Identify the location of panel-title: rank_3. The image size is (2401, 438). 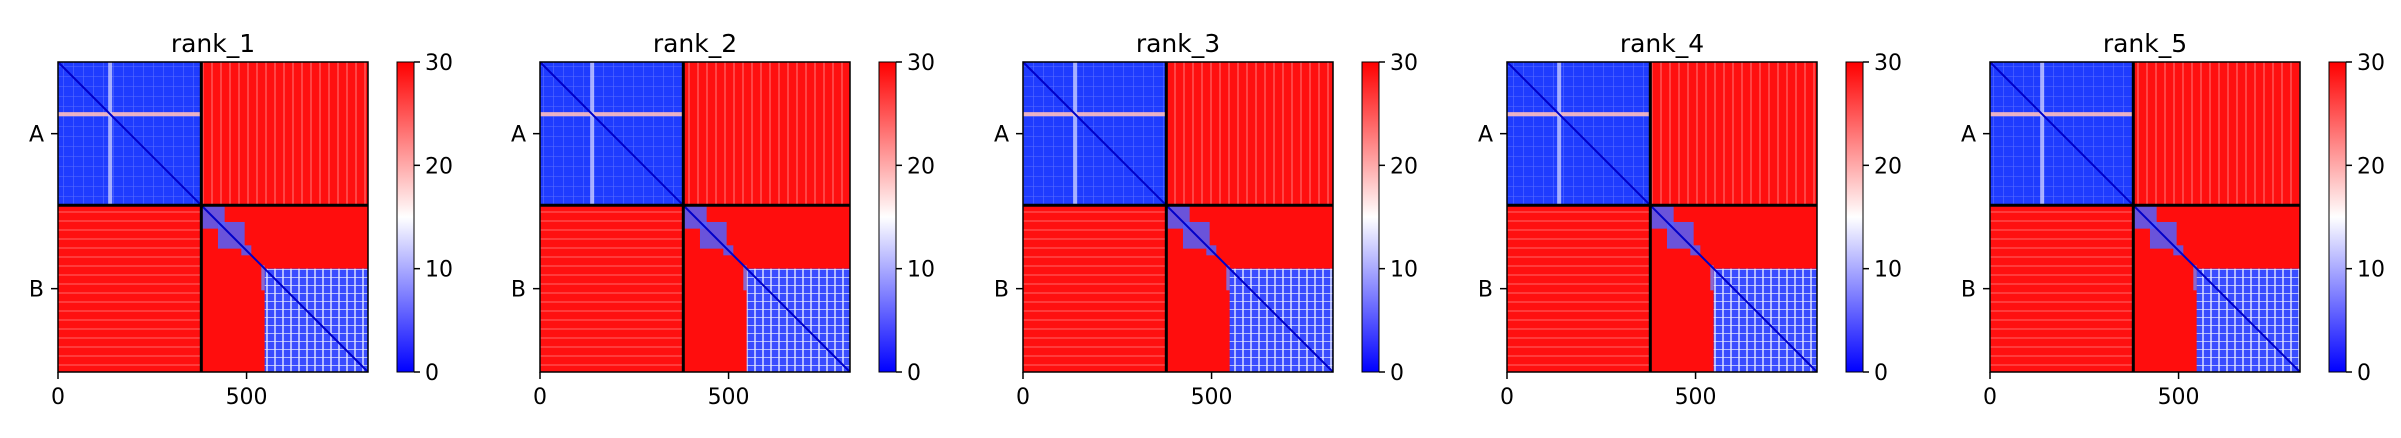
(1178, 43).